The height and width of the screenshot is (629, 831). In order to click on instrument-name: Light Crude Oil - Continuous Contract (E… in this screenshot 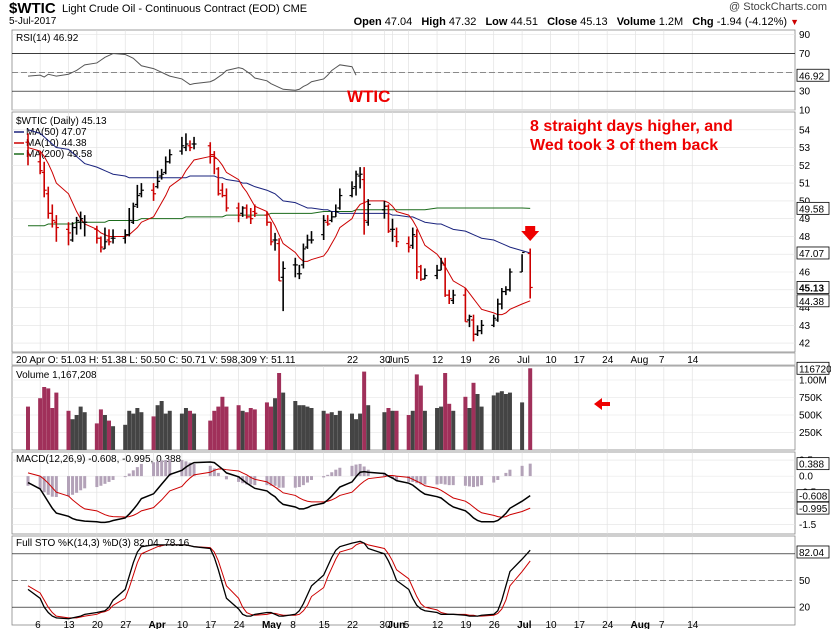, I will do `click(185, 9)`.